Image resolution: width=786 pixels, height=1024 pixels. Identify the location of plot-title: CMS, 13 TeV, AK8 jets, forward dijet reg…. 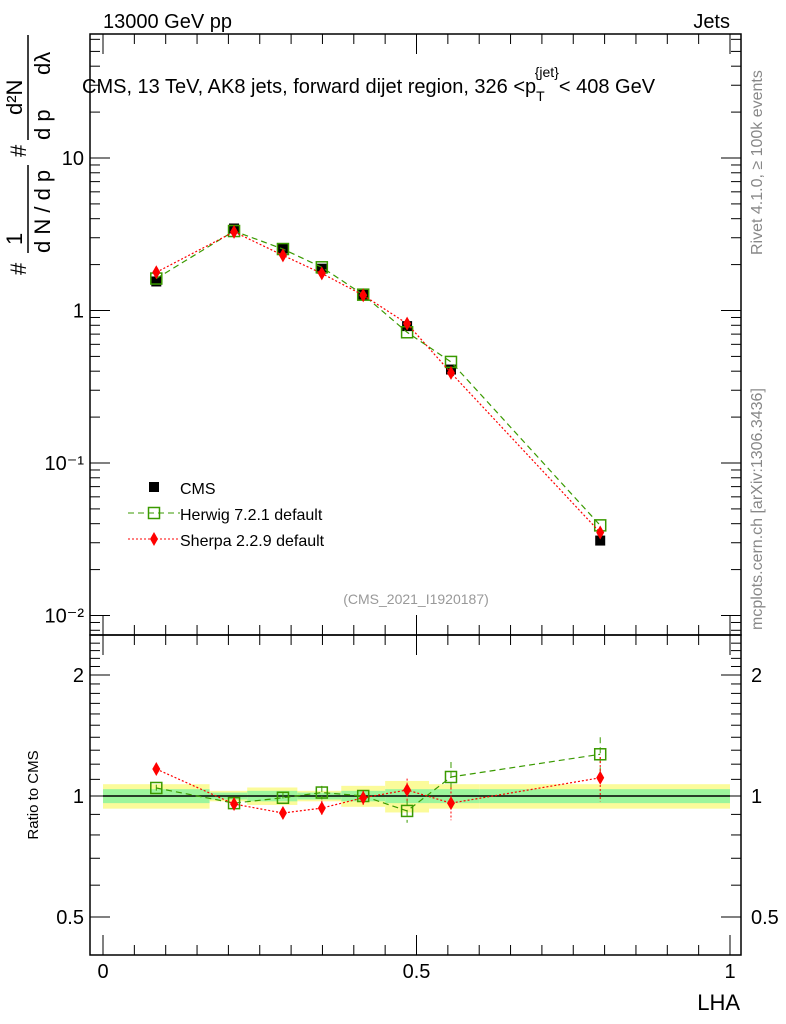
(369, 84).